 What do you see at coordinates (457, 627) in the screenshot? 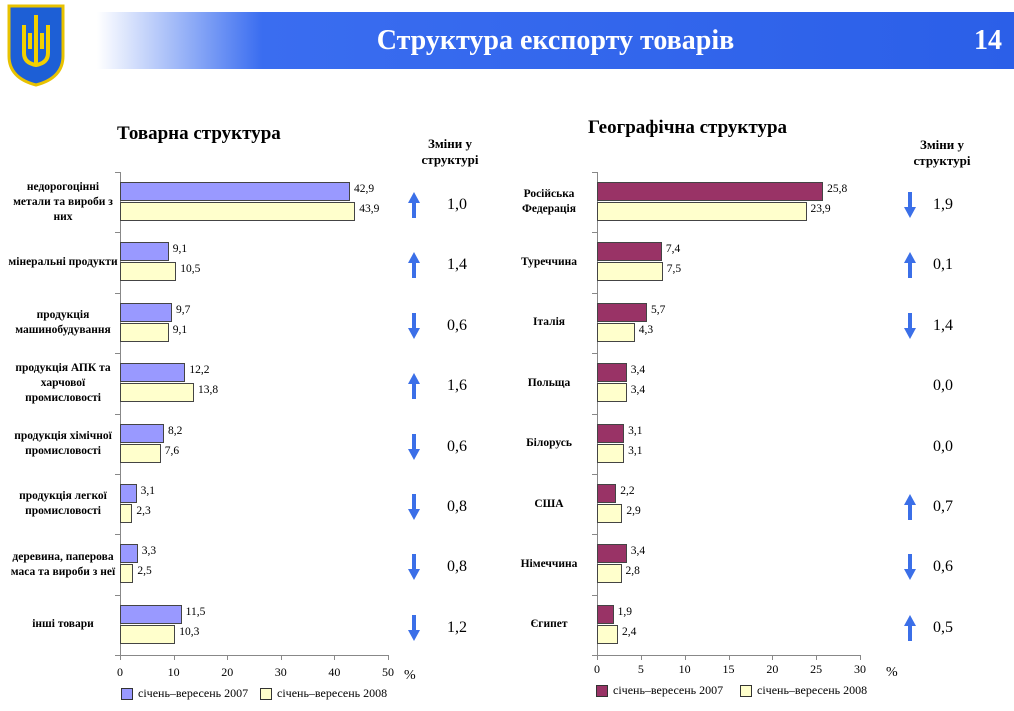
I see `left-change-value: 1,2` at bounding box center [457, 627].